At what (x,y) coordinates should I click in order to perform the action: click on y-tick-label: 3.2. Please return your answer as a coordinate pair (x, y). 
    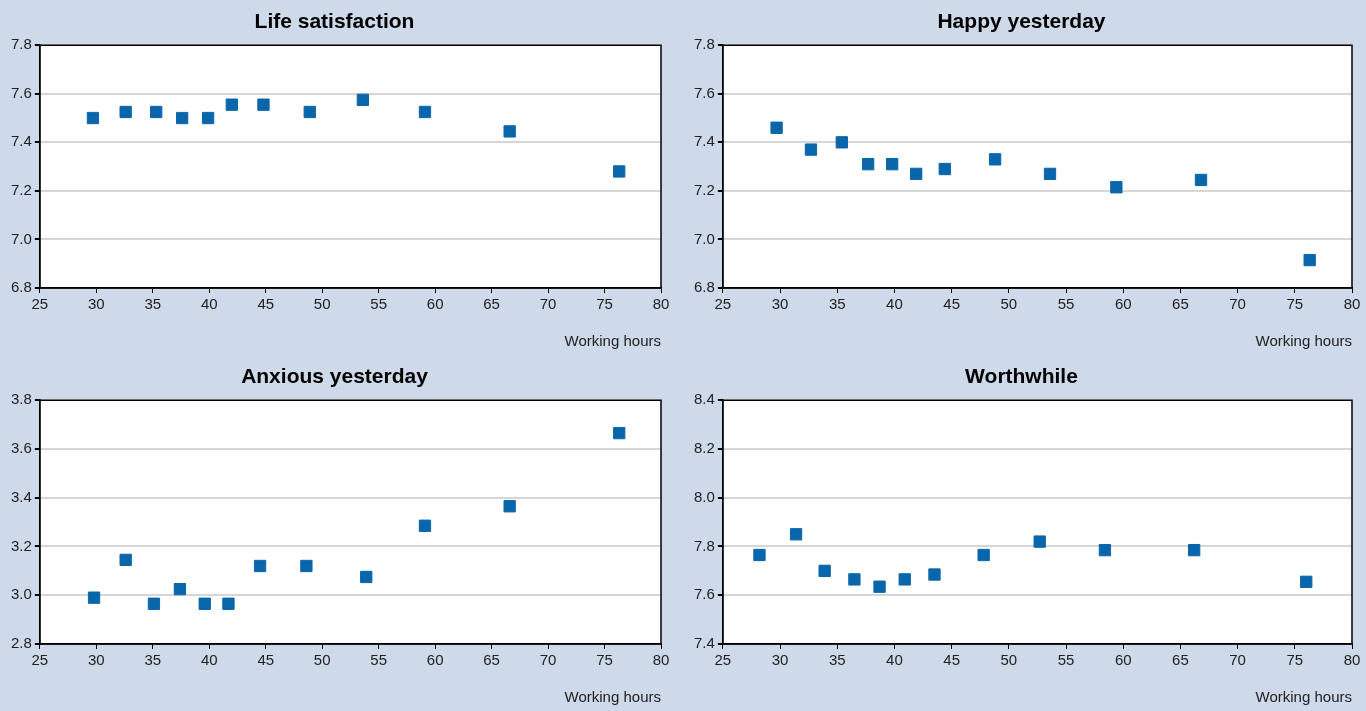
    Looking at the image, I should click on (21, 545).